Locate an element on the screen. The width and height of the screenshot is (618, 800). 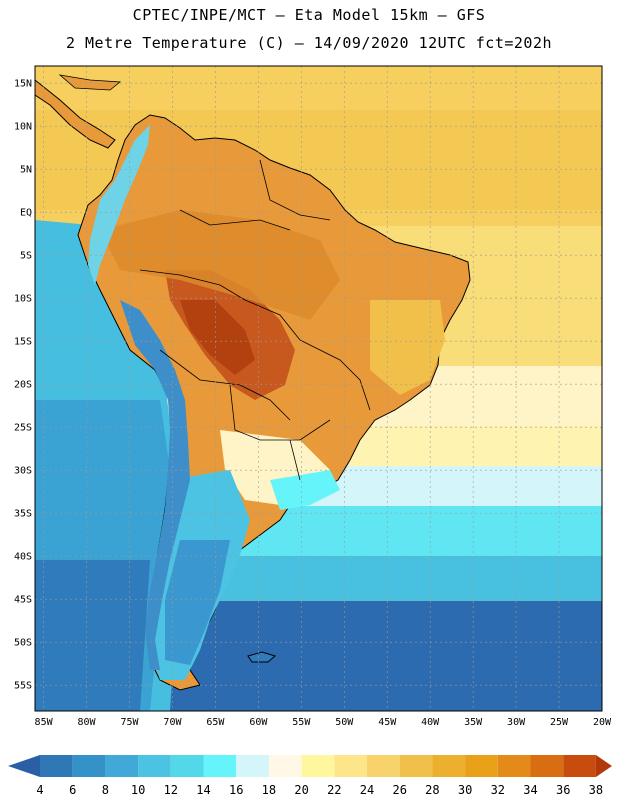
colorbar-boxes is located at coordinates (310, 766).